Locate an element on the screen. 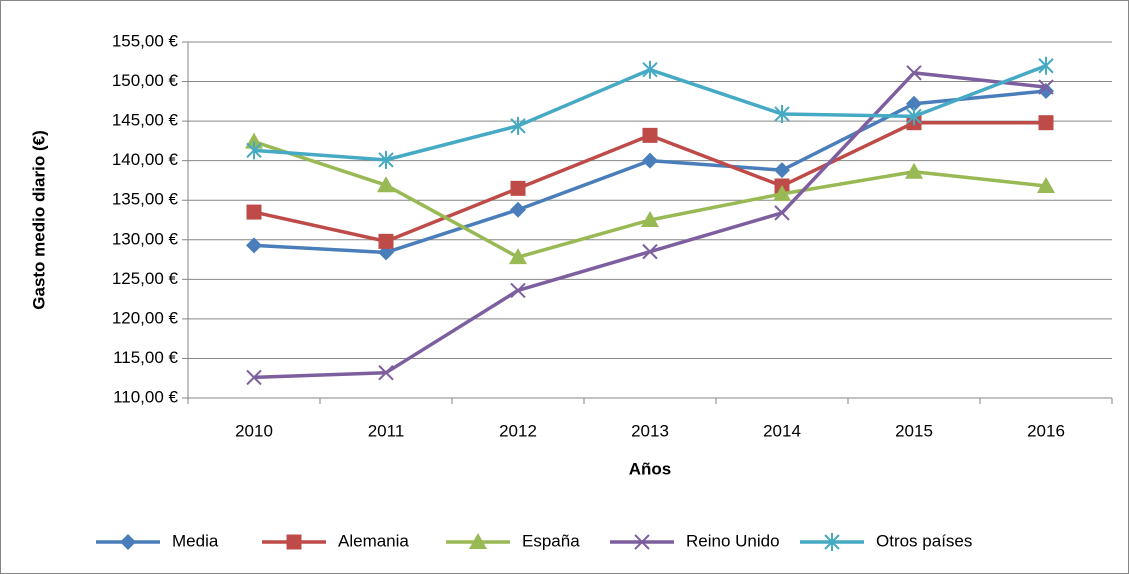  legend-label: España is located at coordinates (551, 540).